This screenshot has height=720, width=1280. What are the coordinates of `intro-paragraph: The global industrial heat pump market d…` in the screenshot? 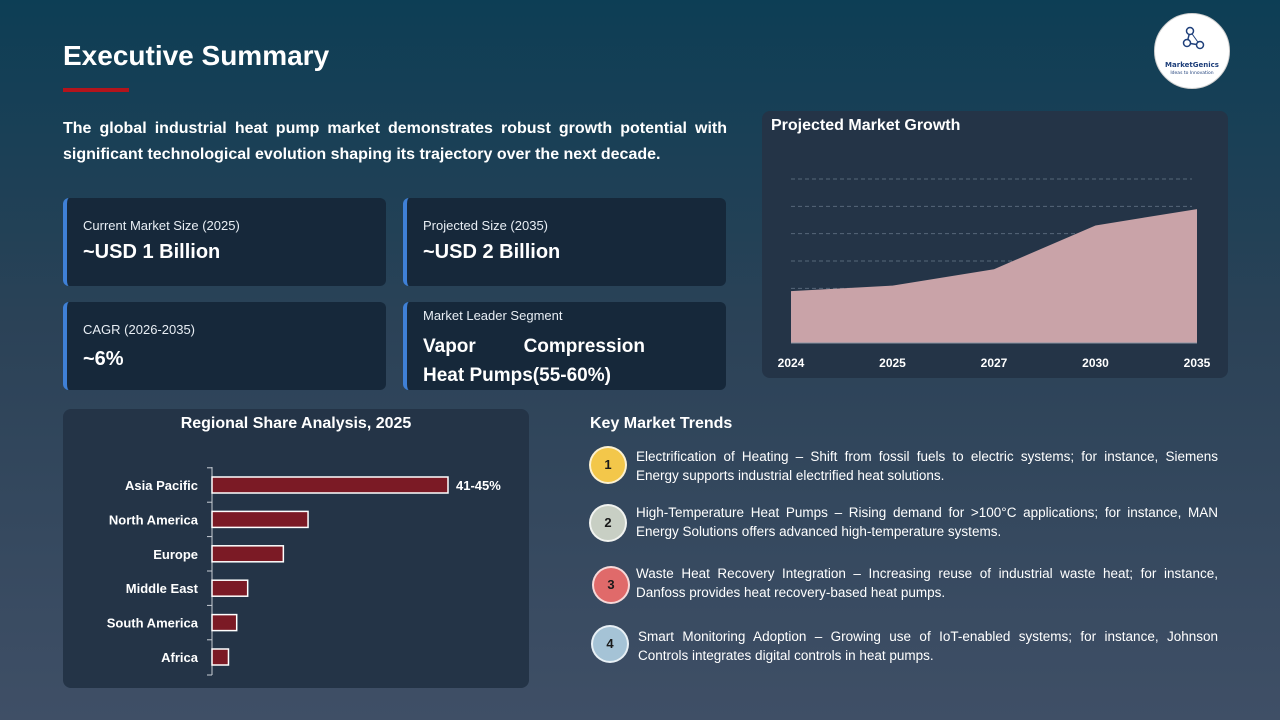 It's located at (395, 141).